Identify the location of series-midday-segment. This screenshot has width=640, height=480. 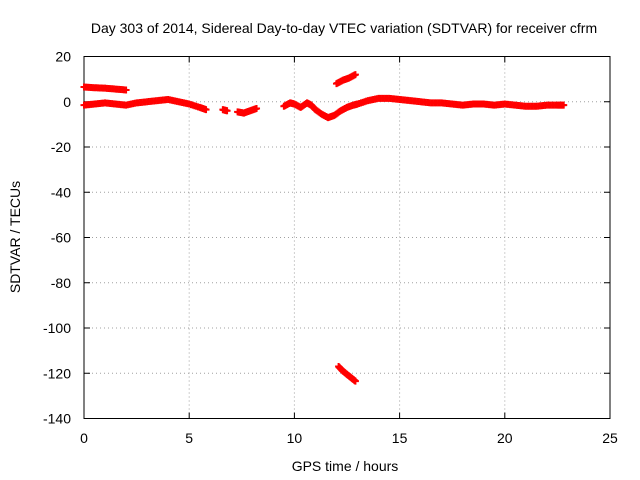
(424, 108).